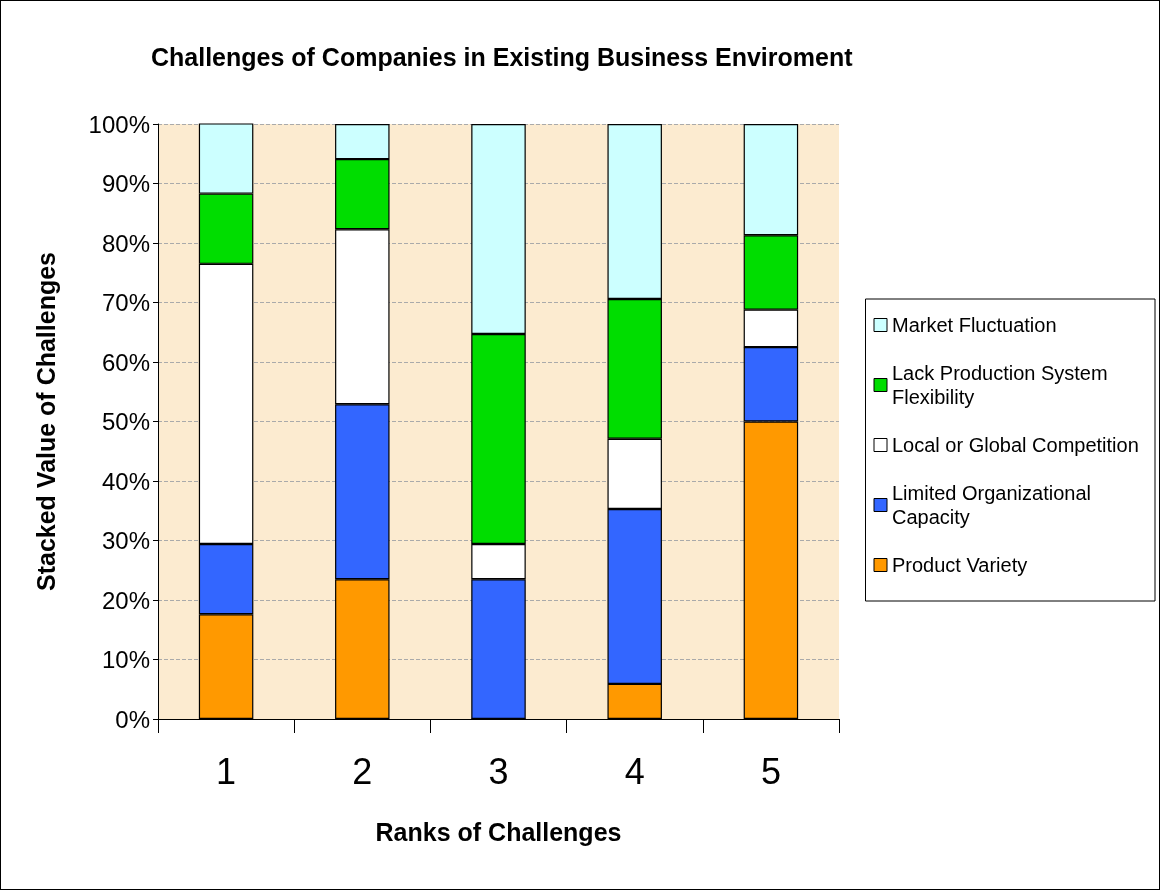 This screenshot has height=892, width=1162. What do you see at coordinates (45, 421) in the screenshot?
I see `y-axis-title: Stacked Value of Challenges` at bounding box center [45, 421].